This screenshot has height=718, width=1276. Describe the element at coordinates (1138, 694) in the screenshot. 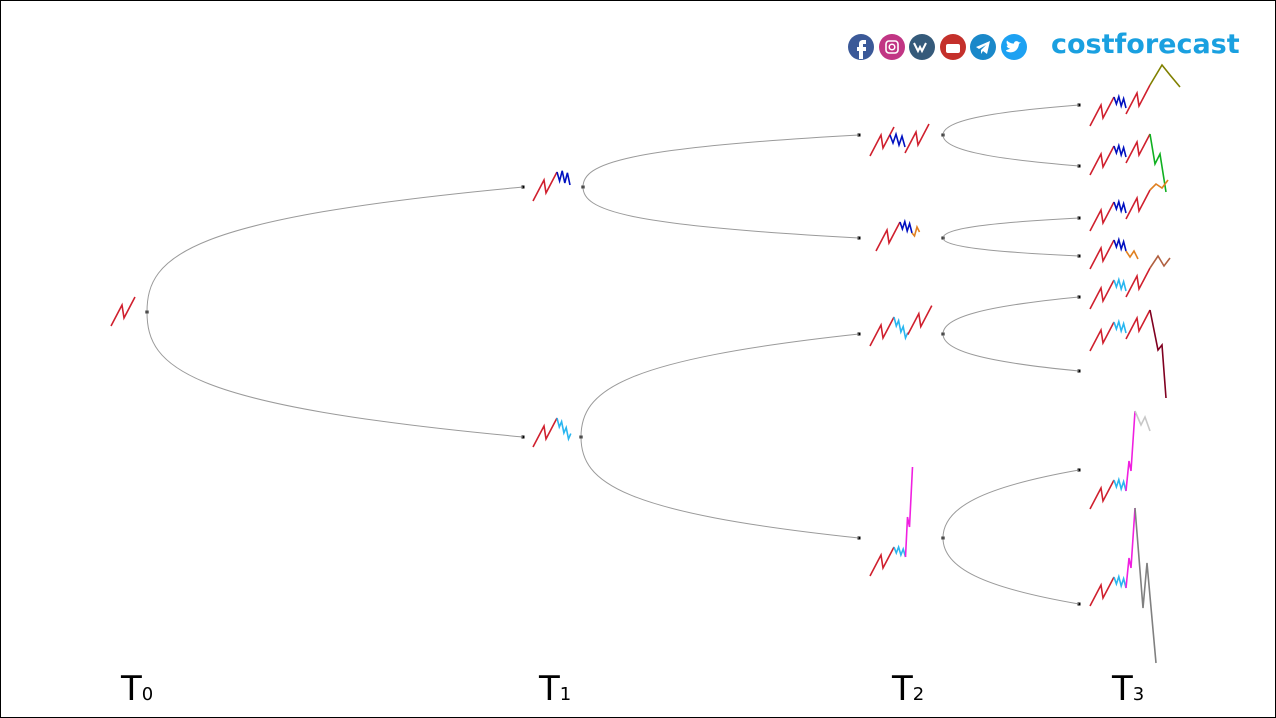

I see `time-label-sub: 3` at that location.